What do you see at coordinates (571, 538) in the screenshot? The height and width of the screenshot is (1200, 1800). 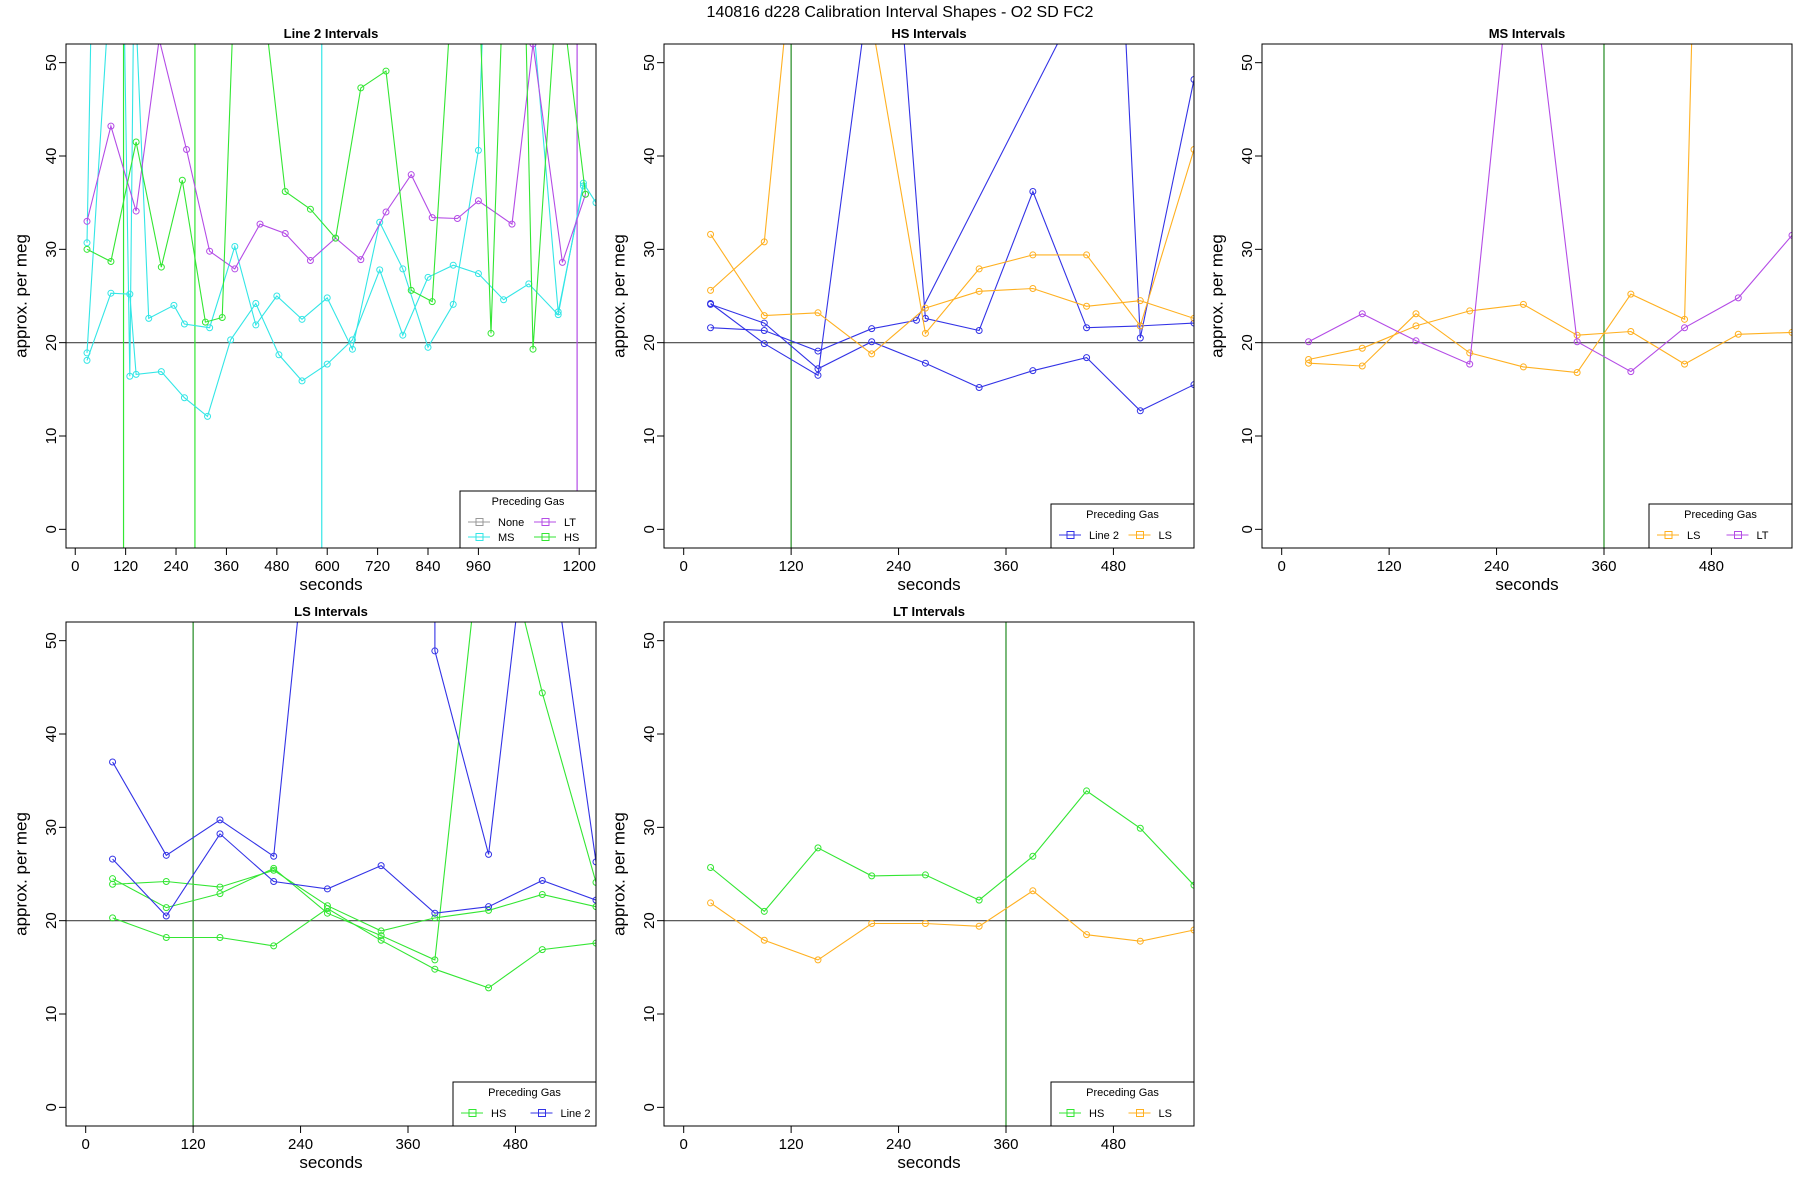 I see `legend-label: HS` at bounding box center [571, 538].